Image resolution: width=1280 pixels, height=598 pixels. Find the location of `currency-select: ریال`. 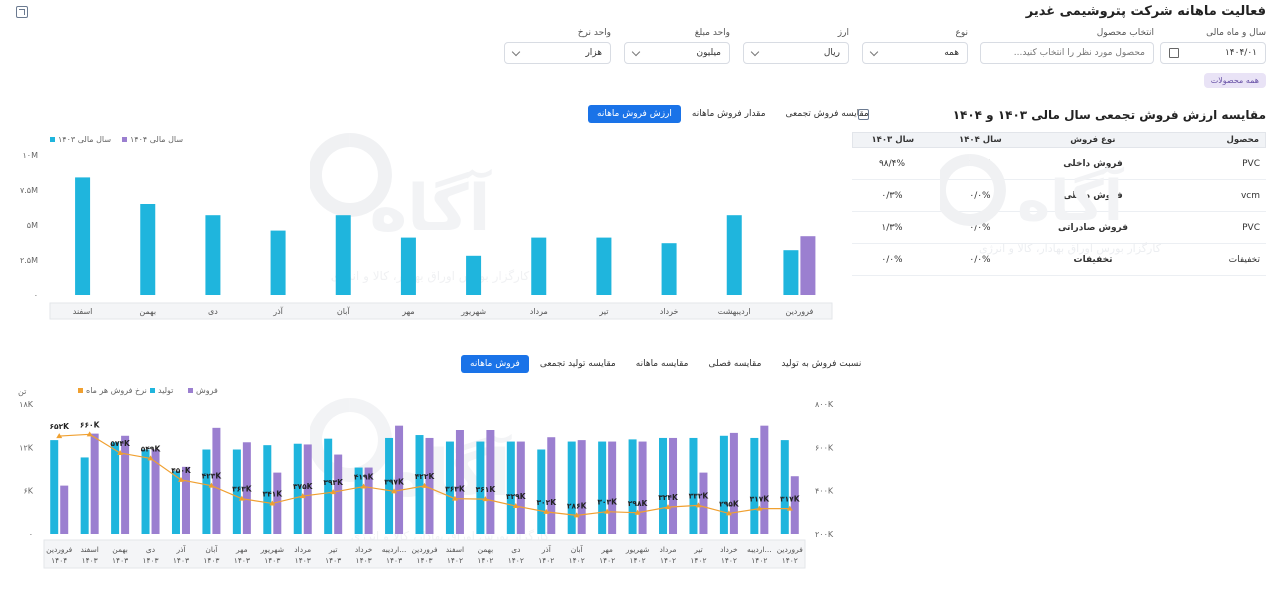

currency-select: ریال is located at coordinates (796, 53).